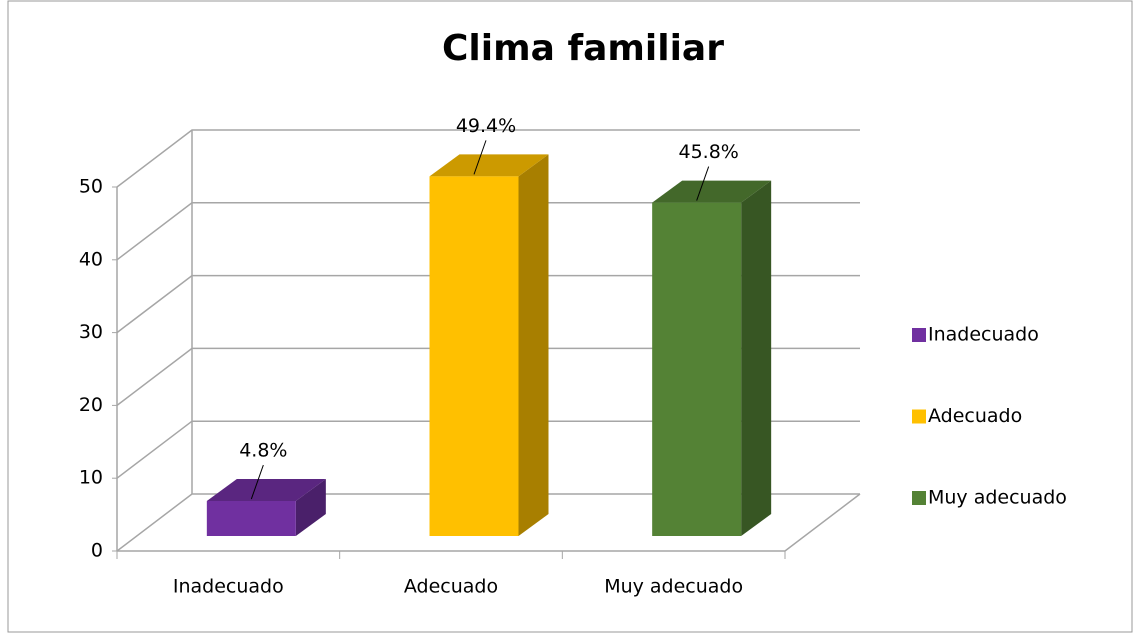 This screenshot has height=634, width=1140. Describe the element at coordinates (708, 152) in the screenshot. I see `data-label: 45.8%` at that location.